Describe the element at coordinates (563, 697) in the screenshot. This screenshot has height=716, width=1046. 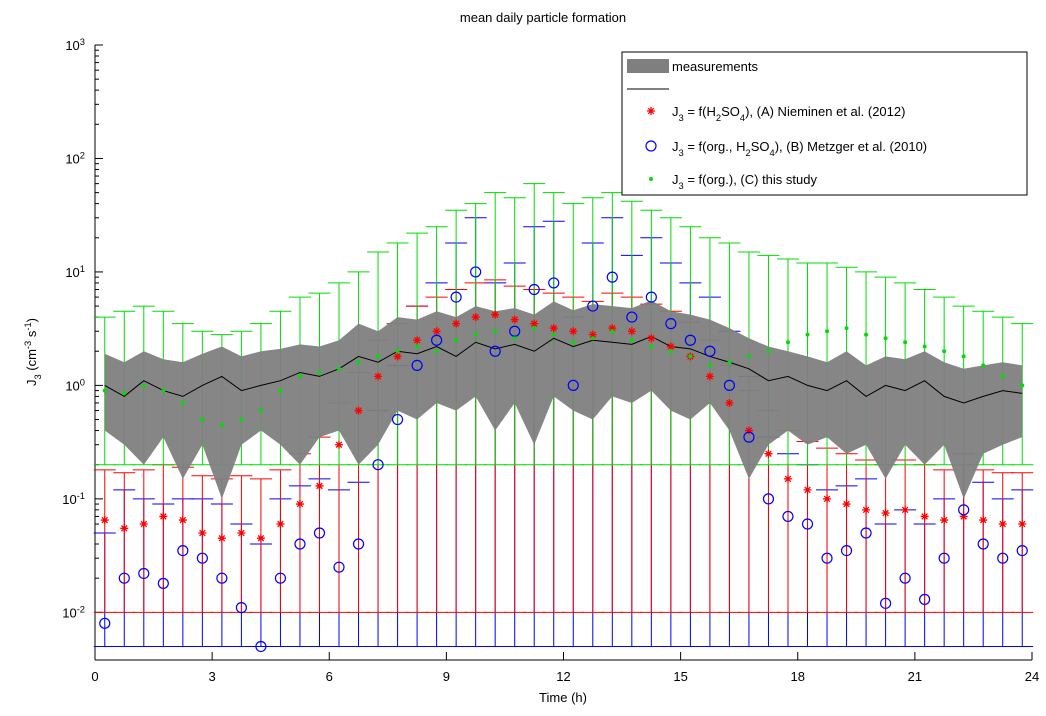
I see `x-axis-label: Time (h)` at that location.